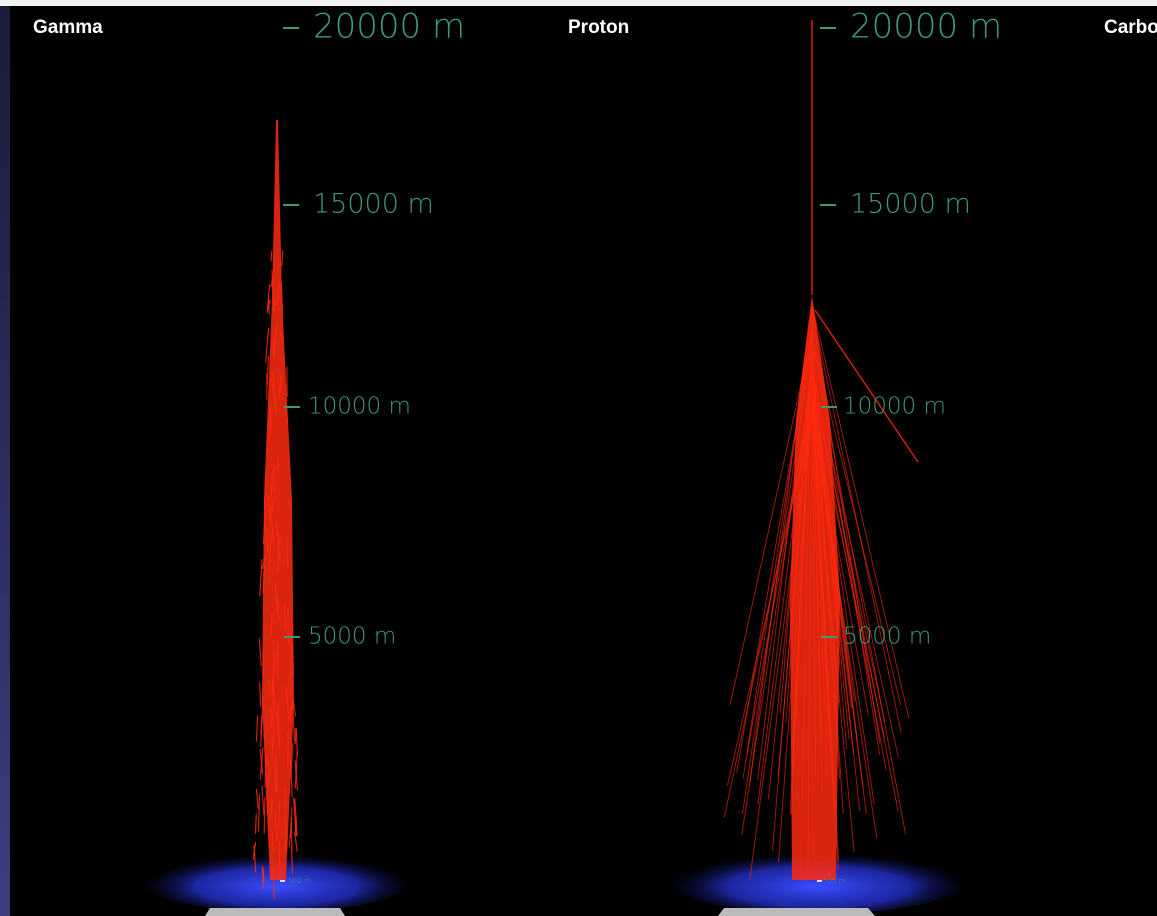  I want to click on altitude-label: 20000 m, so click(926, 27).